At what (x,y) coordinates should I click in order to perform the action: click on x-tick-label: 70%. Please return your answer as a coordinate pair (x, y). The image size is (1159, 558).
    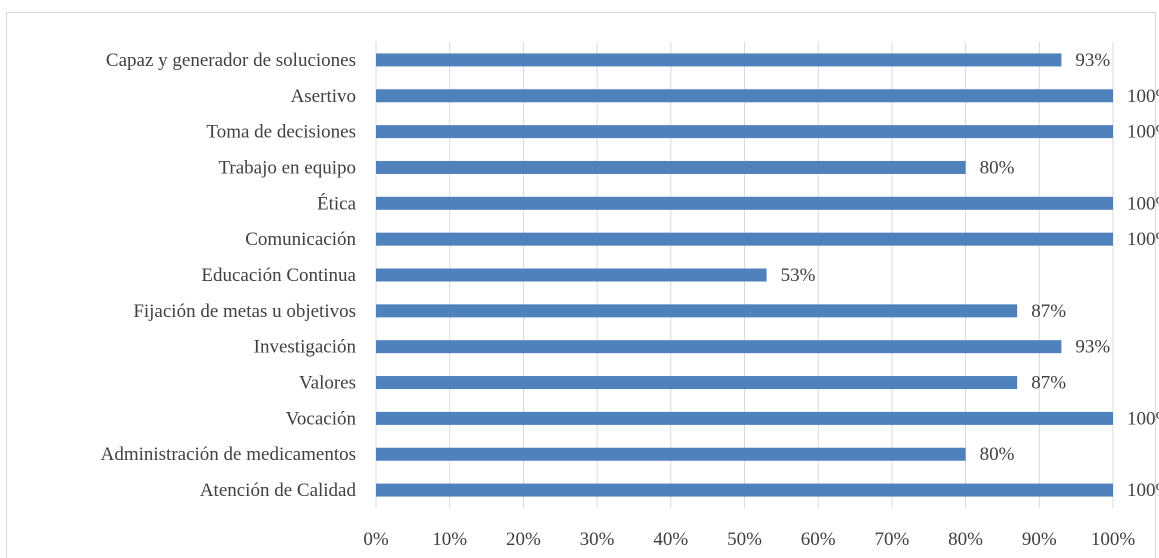
    Looking at the image, I should click on (891, 539).